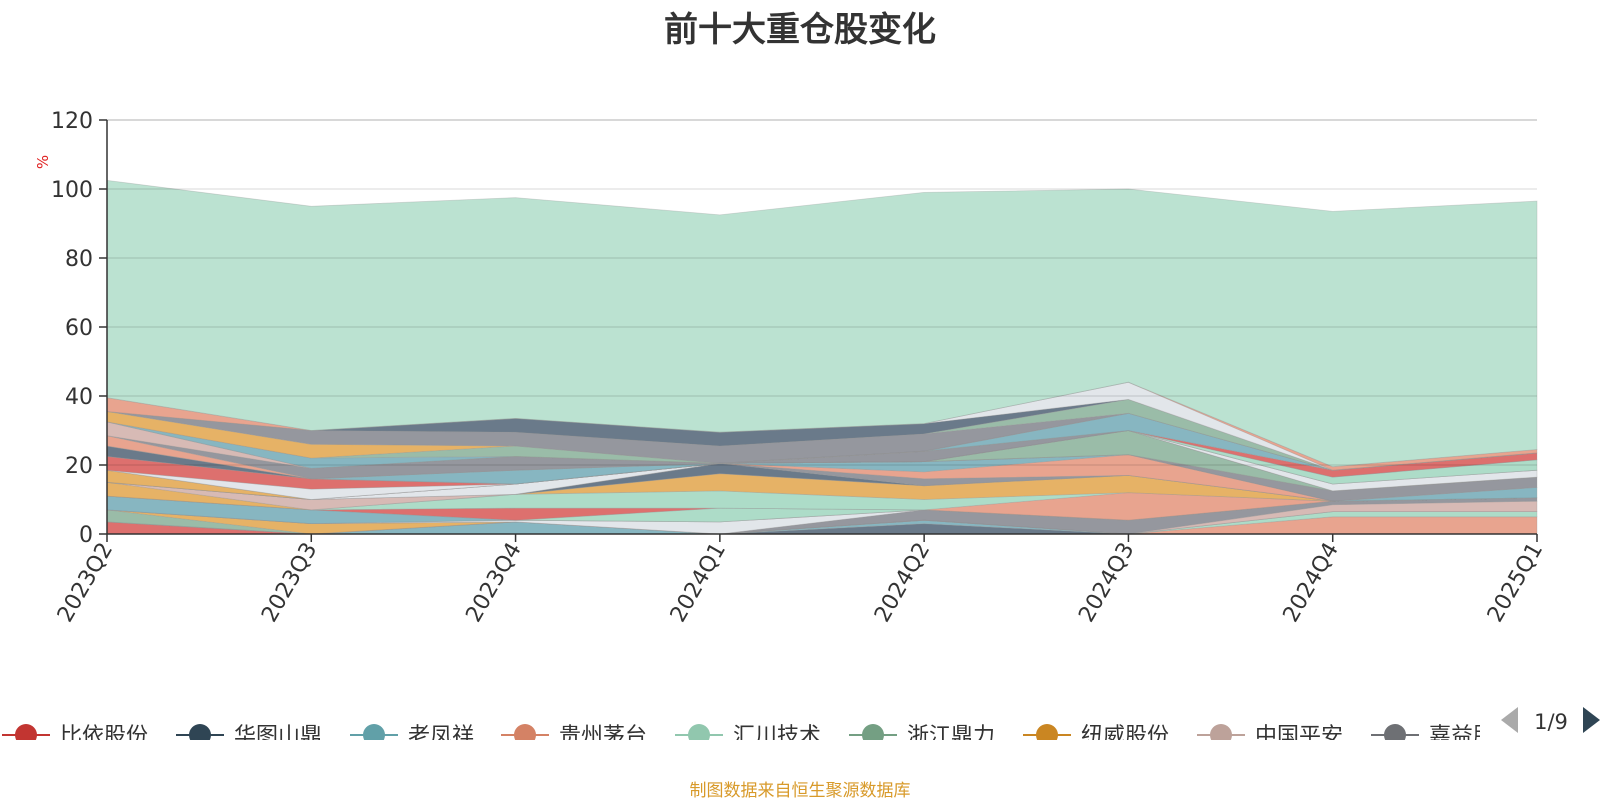  I want to click on y-tick-label: 100, so click(72, 190).